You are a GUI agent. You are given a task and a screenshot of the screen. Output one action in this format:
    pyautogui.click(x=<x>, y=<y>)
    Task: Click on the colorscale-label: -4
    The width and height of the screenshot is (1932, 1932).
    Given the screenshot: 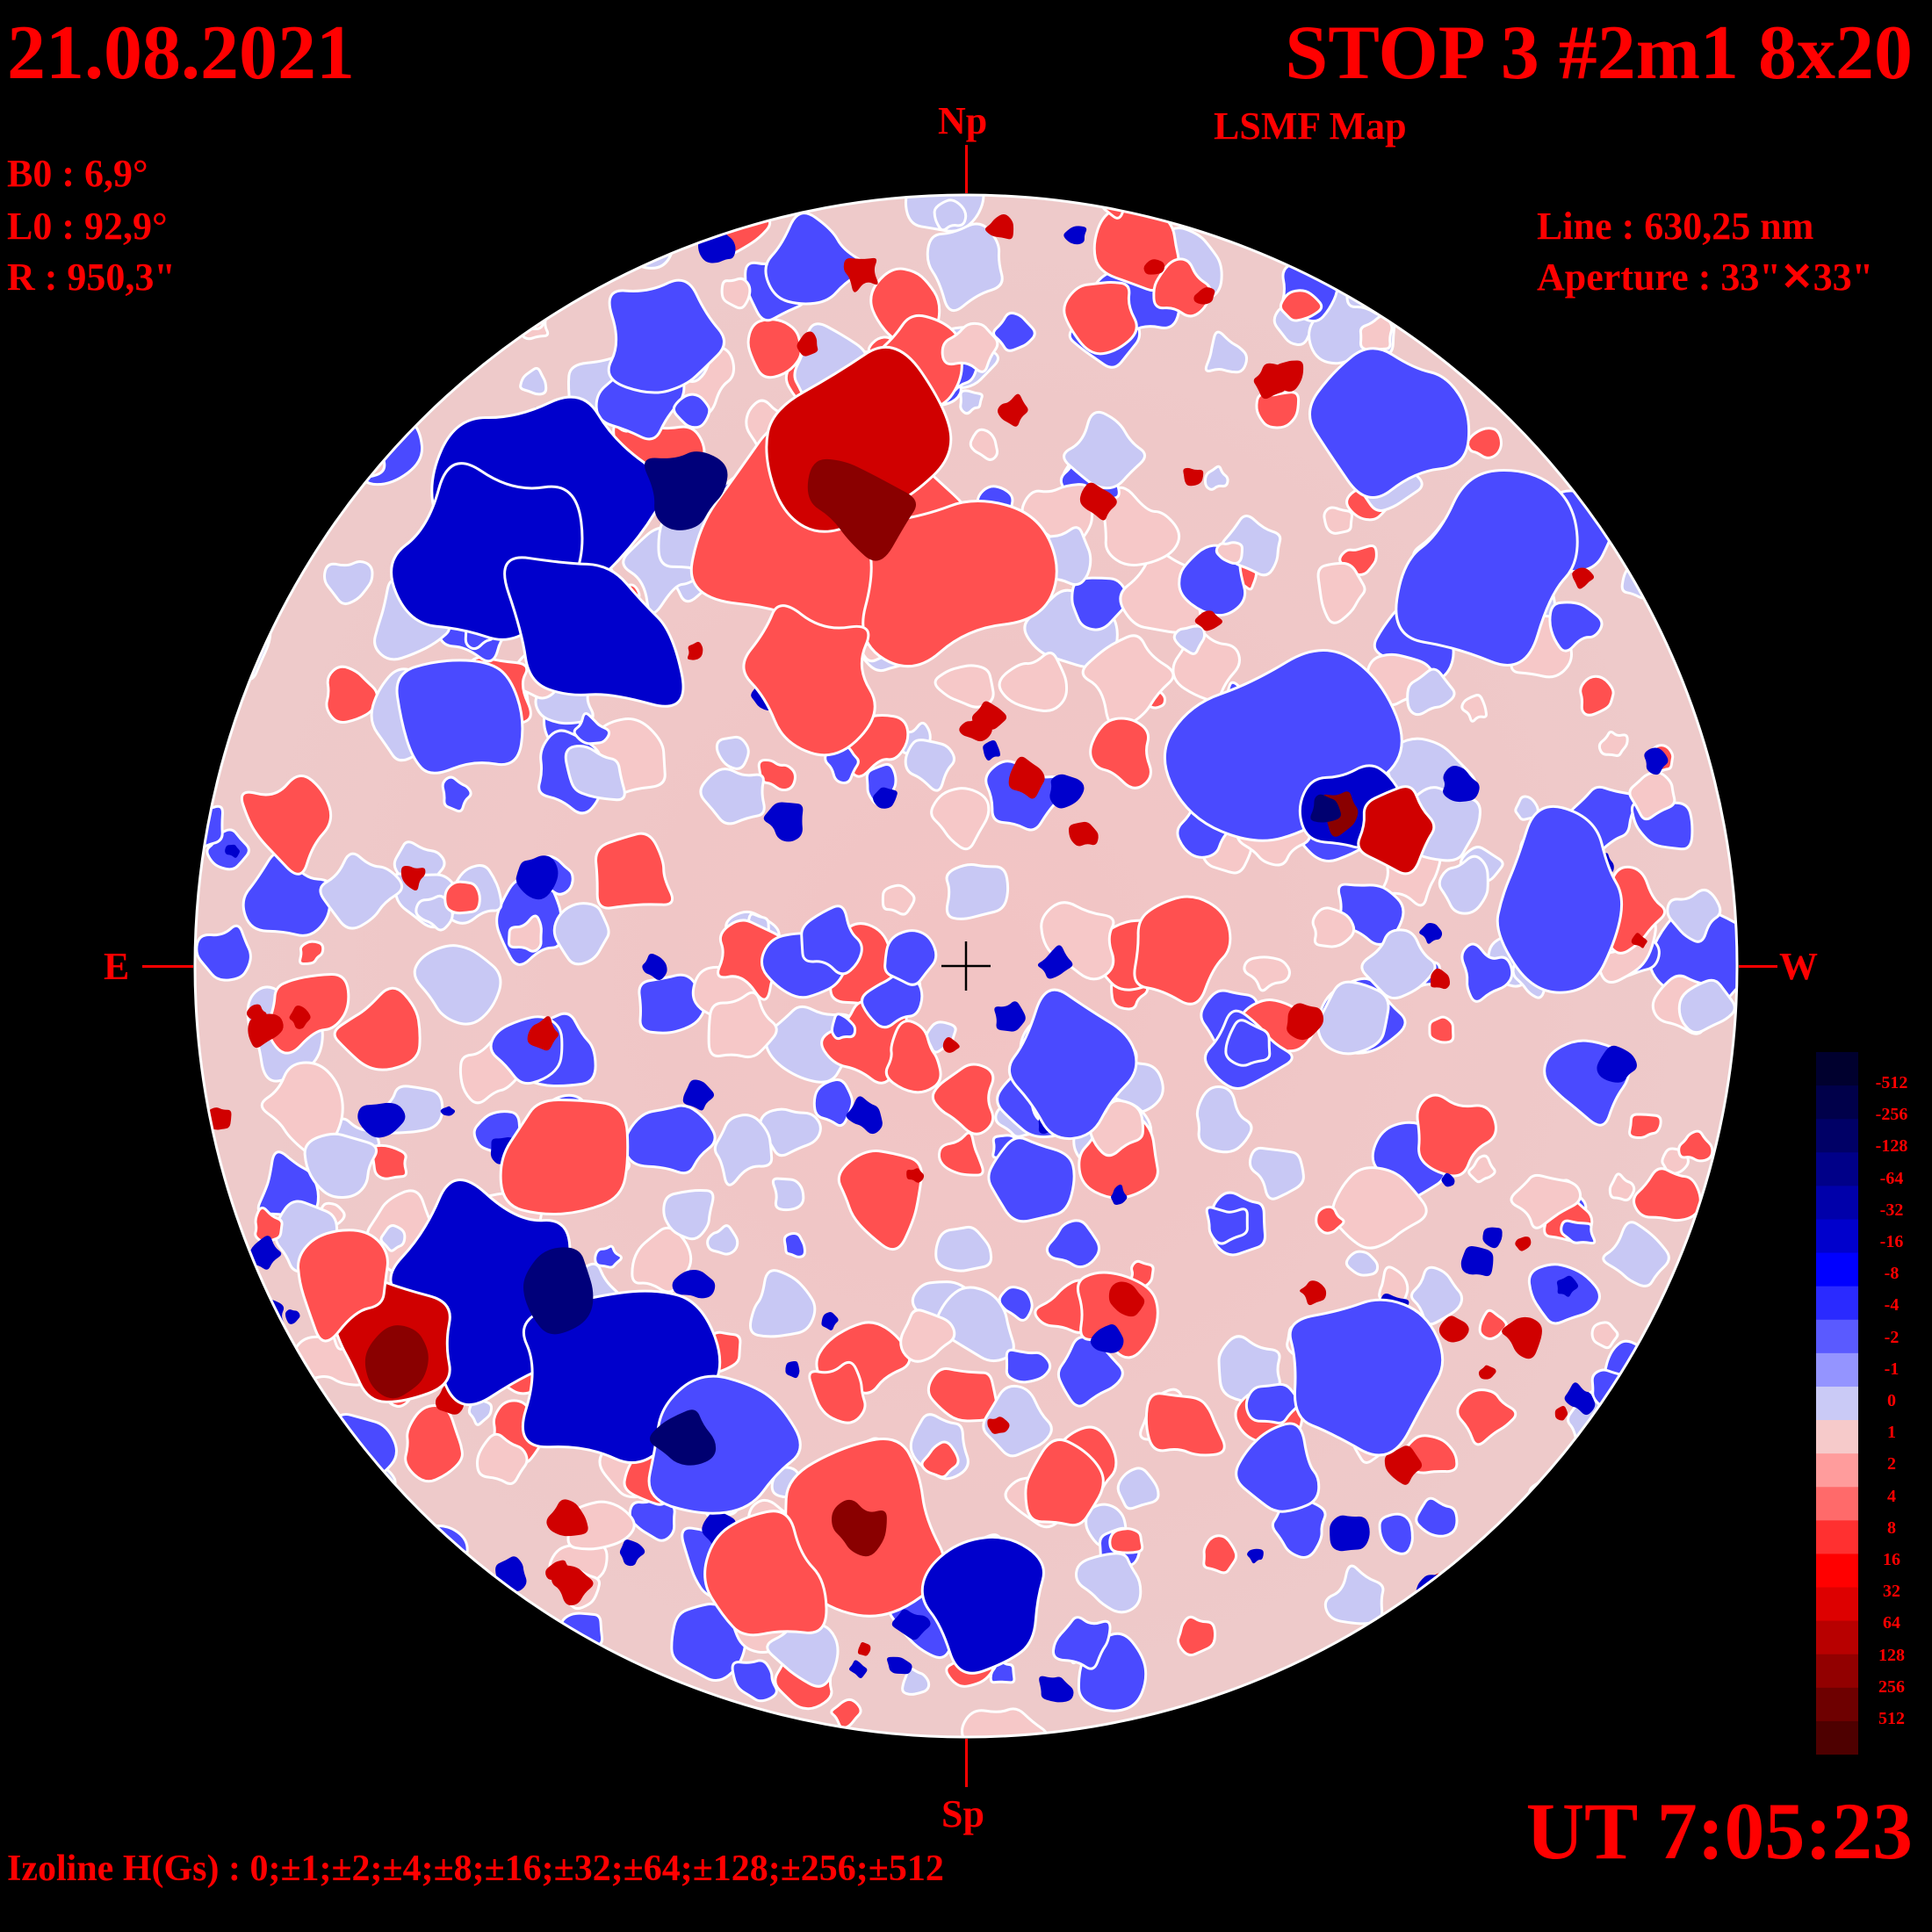 What is the action you would take?
    pyautogui.click(x=1892, y=1305)
    